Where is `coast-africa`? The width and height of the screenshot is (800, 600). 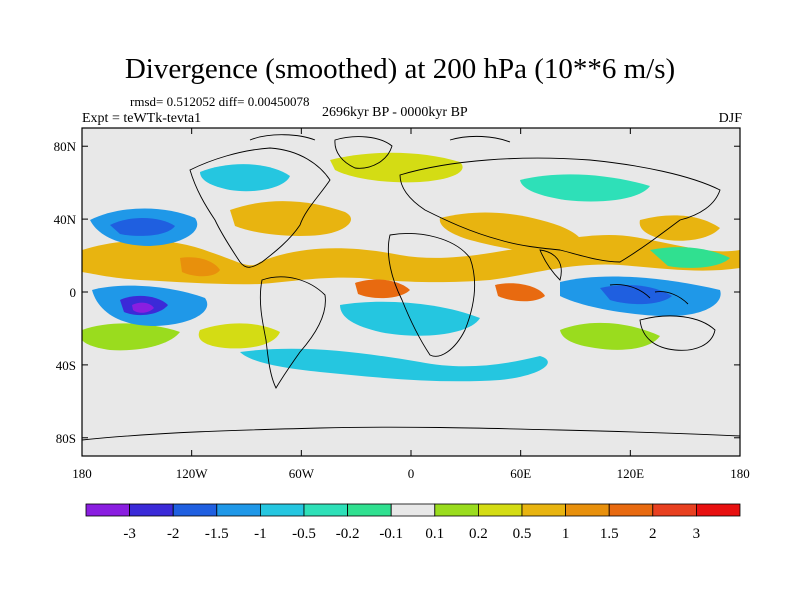 coast-africa is located at coordinates (431, 295).